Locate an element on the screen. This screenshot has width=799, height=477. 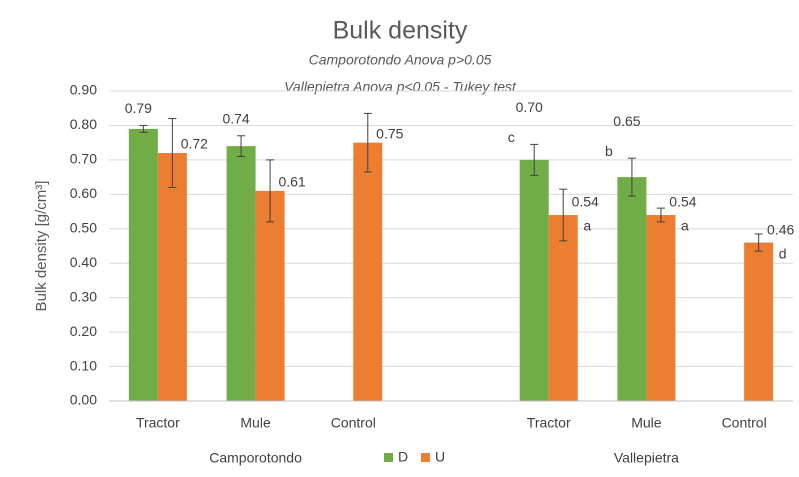
y-tick-label: 0.00 is located at coordinates (83, 400).